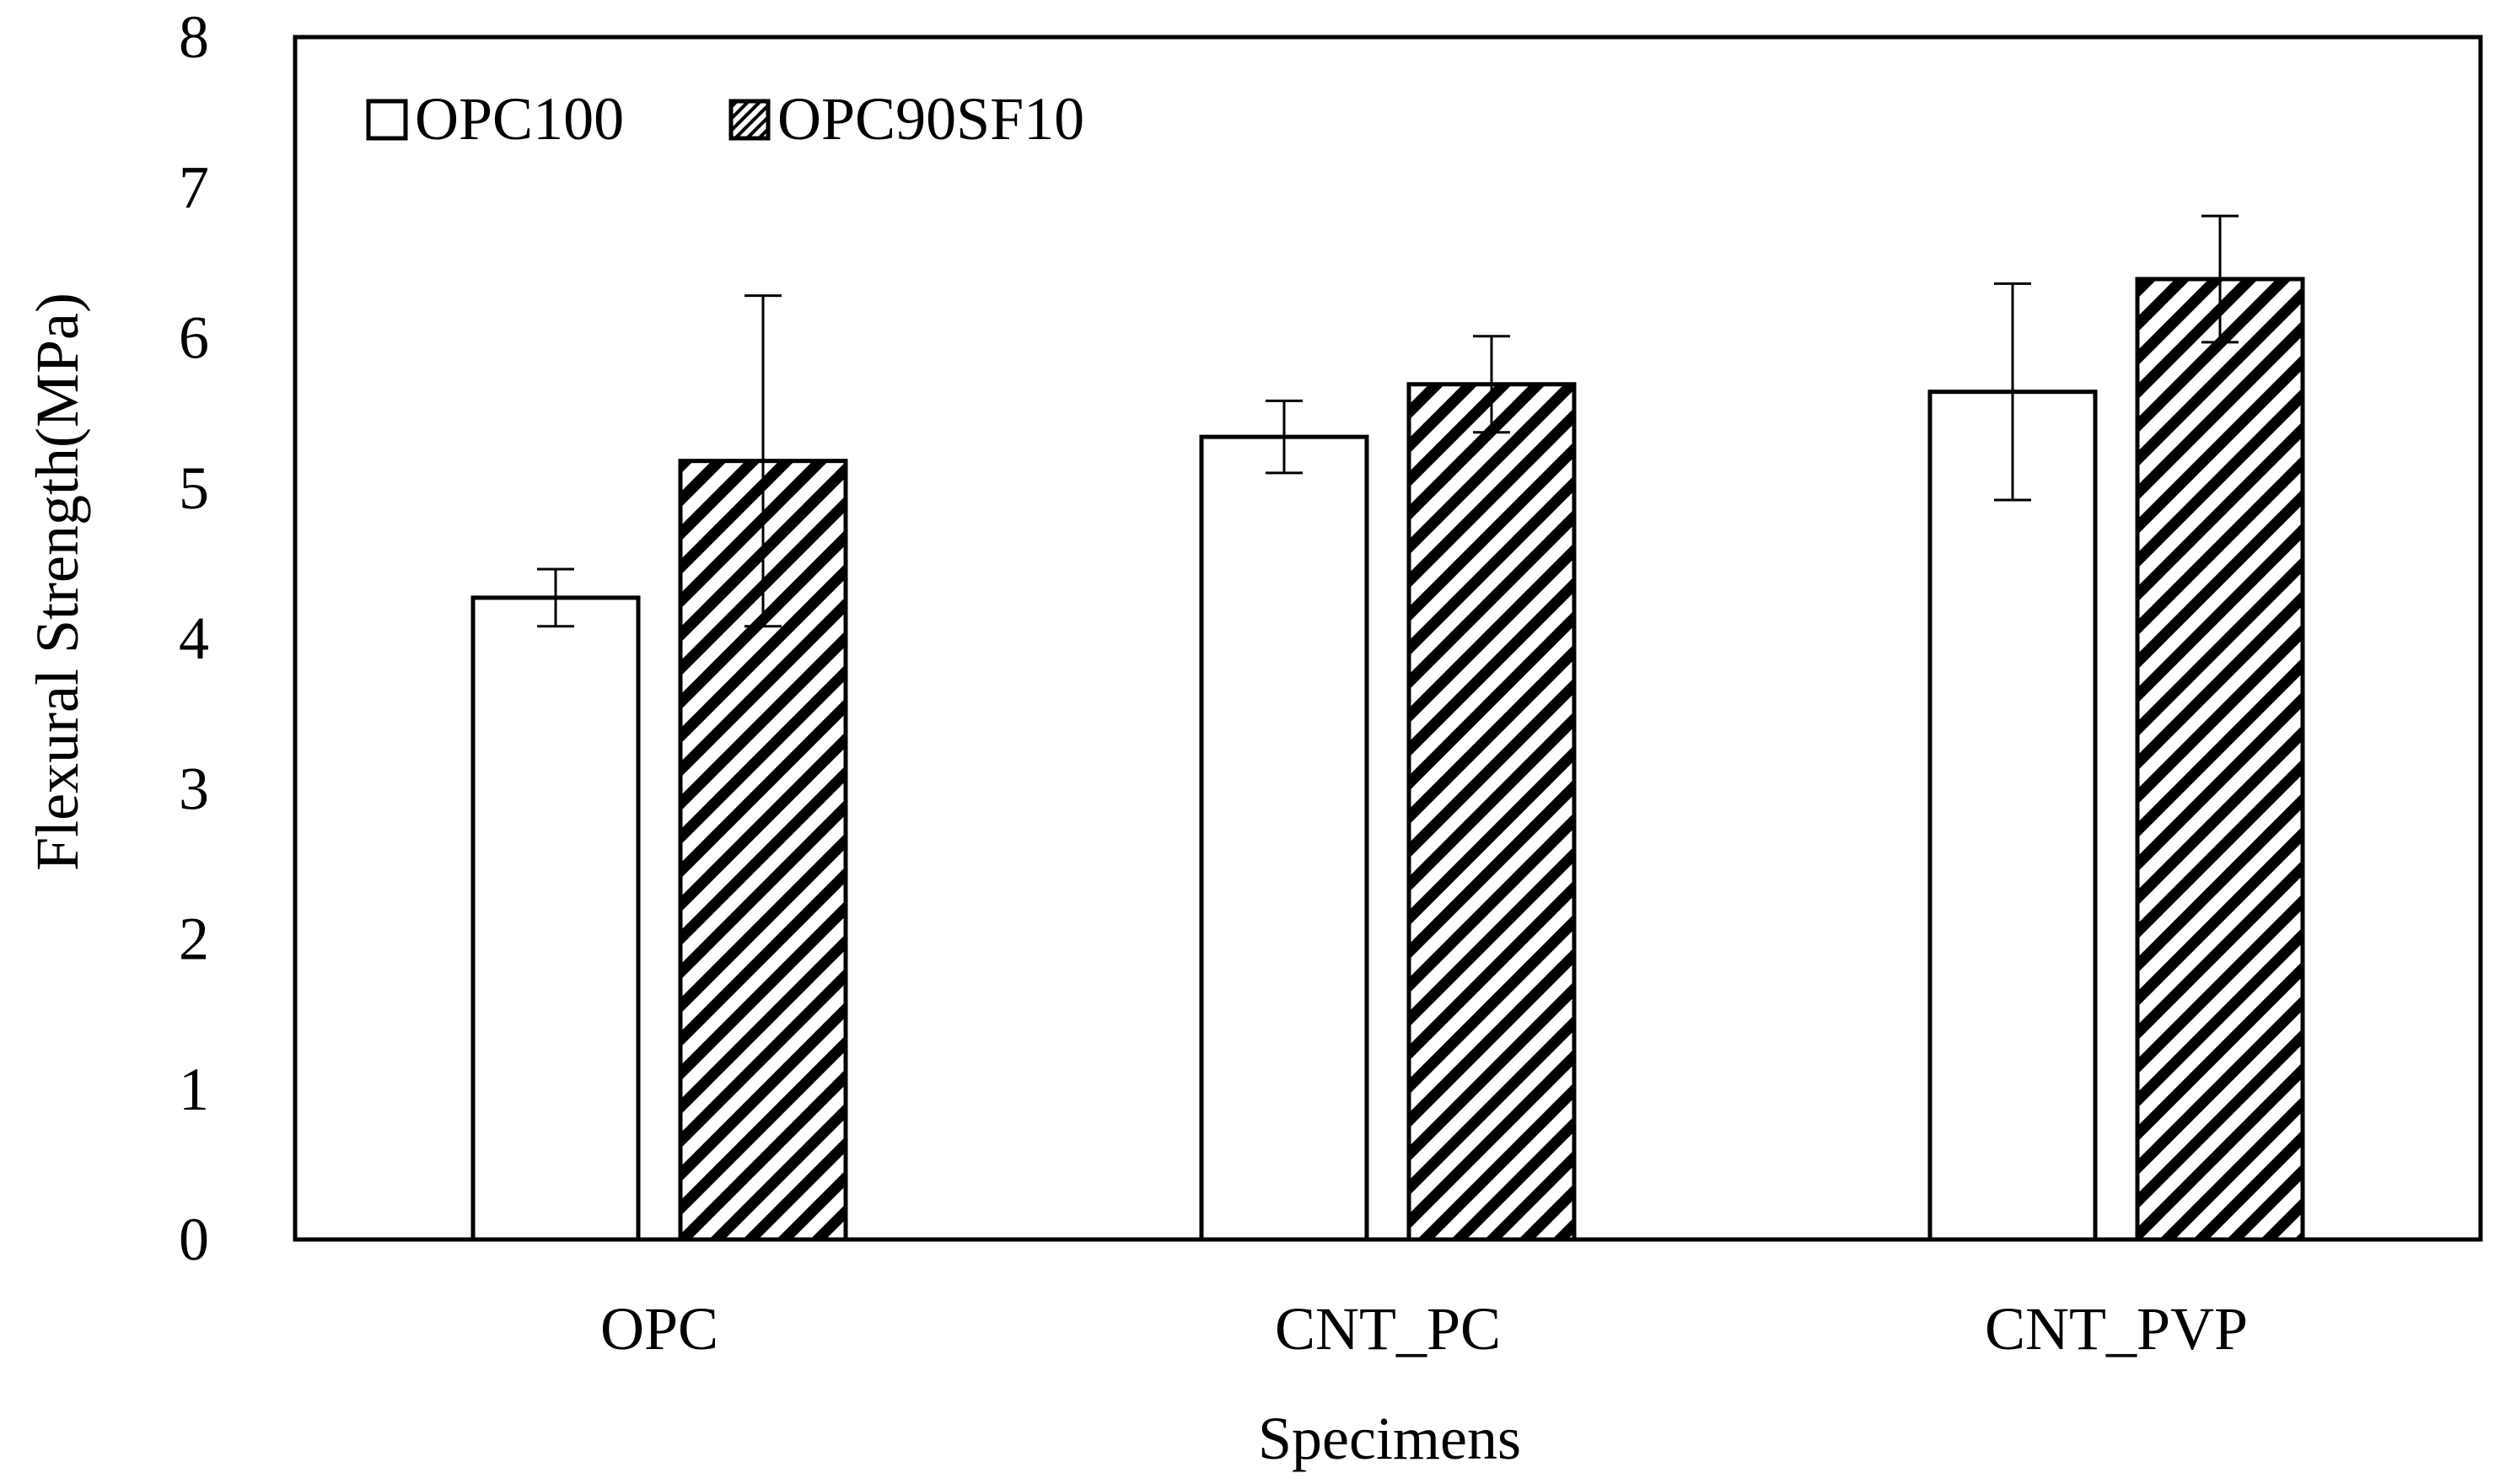  What do you see at coordinates (555, 919) in the screenshot?
I see `bar-opc100-opc` at bounding box center [555, 919].